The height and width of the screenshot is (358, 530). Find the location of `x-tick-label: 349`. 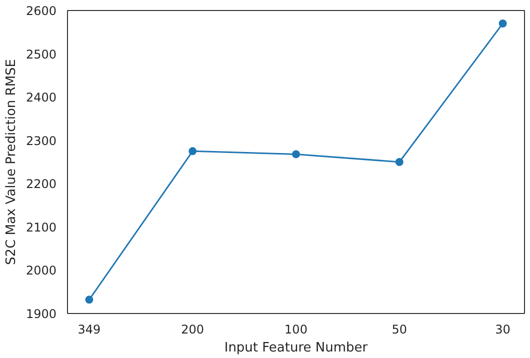

x-tick-label: 349 is located at coordinates (89, 329).